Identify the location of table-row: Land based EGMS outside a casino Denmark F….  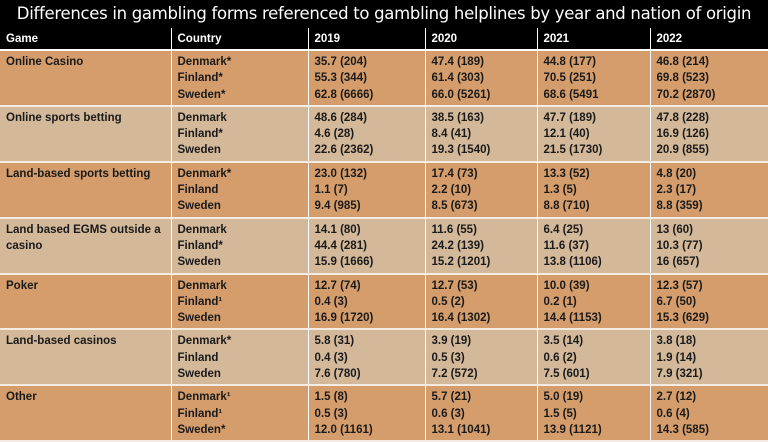
(384, 246).